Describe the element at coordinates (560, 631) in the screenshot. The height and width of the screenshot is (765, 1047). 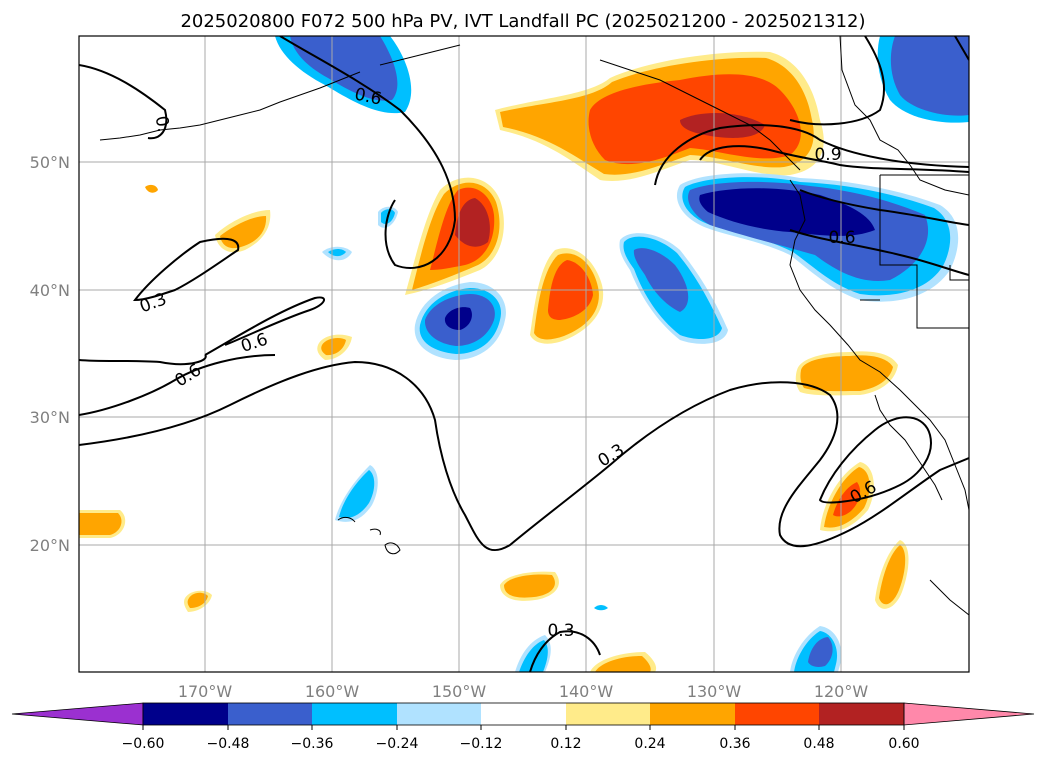
I see `contour-label: 0.3` at that location.